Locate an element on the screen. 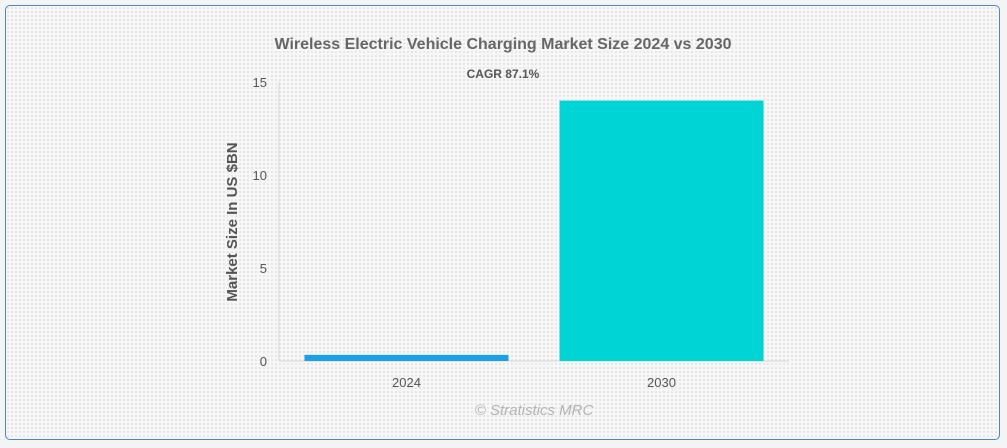 This screenshot has width=1007, height=448. bar-2024 is located at coordinates (406, 357).